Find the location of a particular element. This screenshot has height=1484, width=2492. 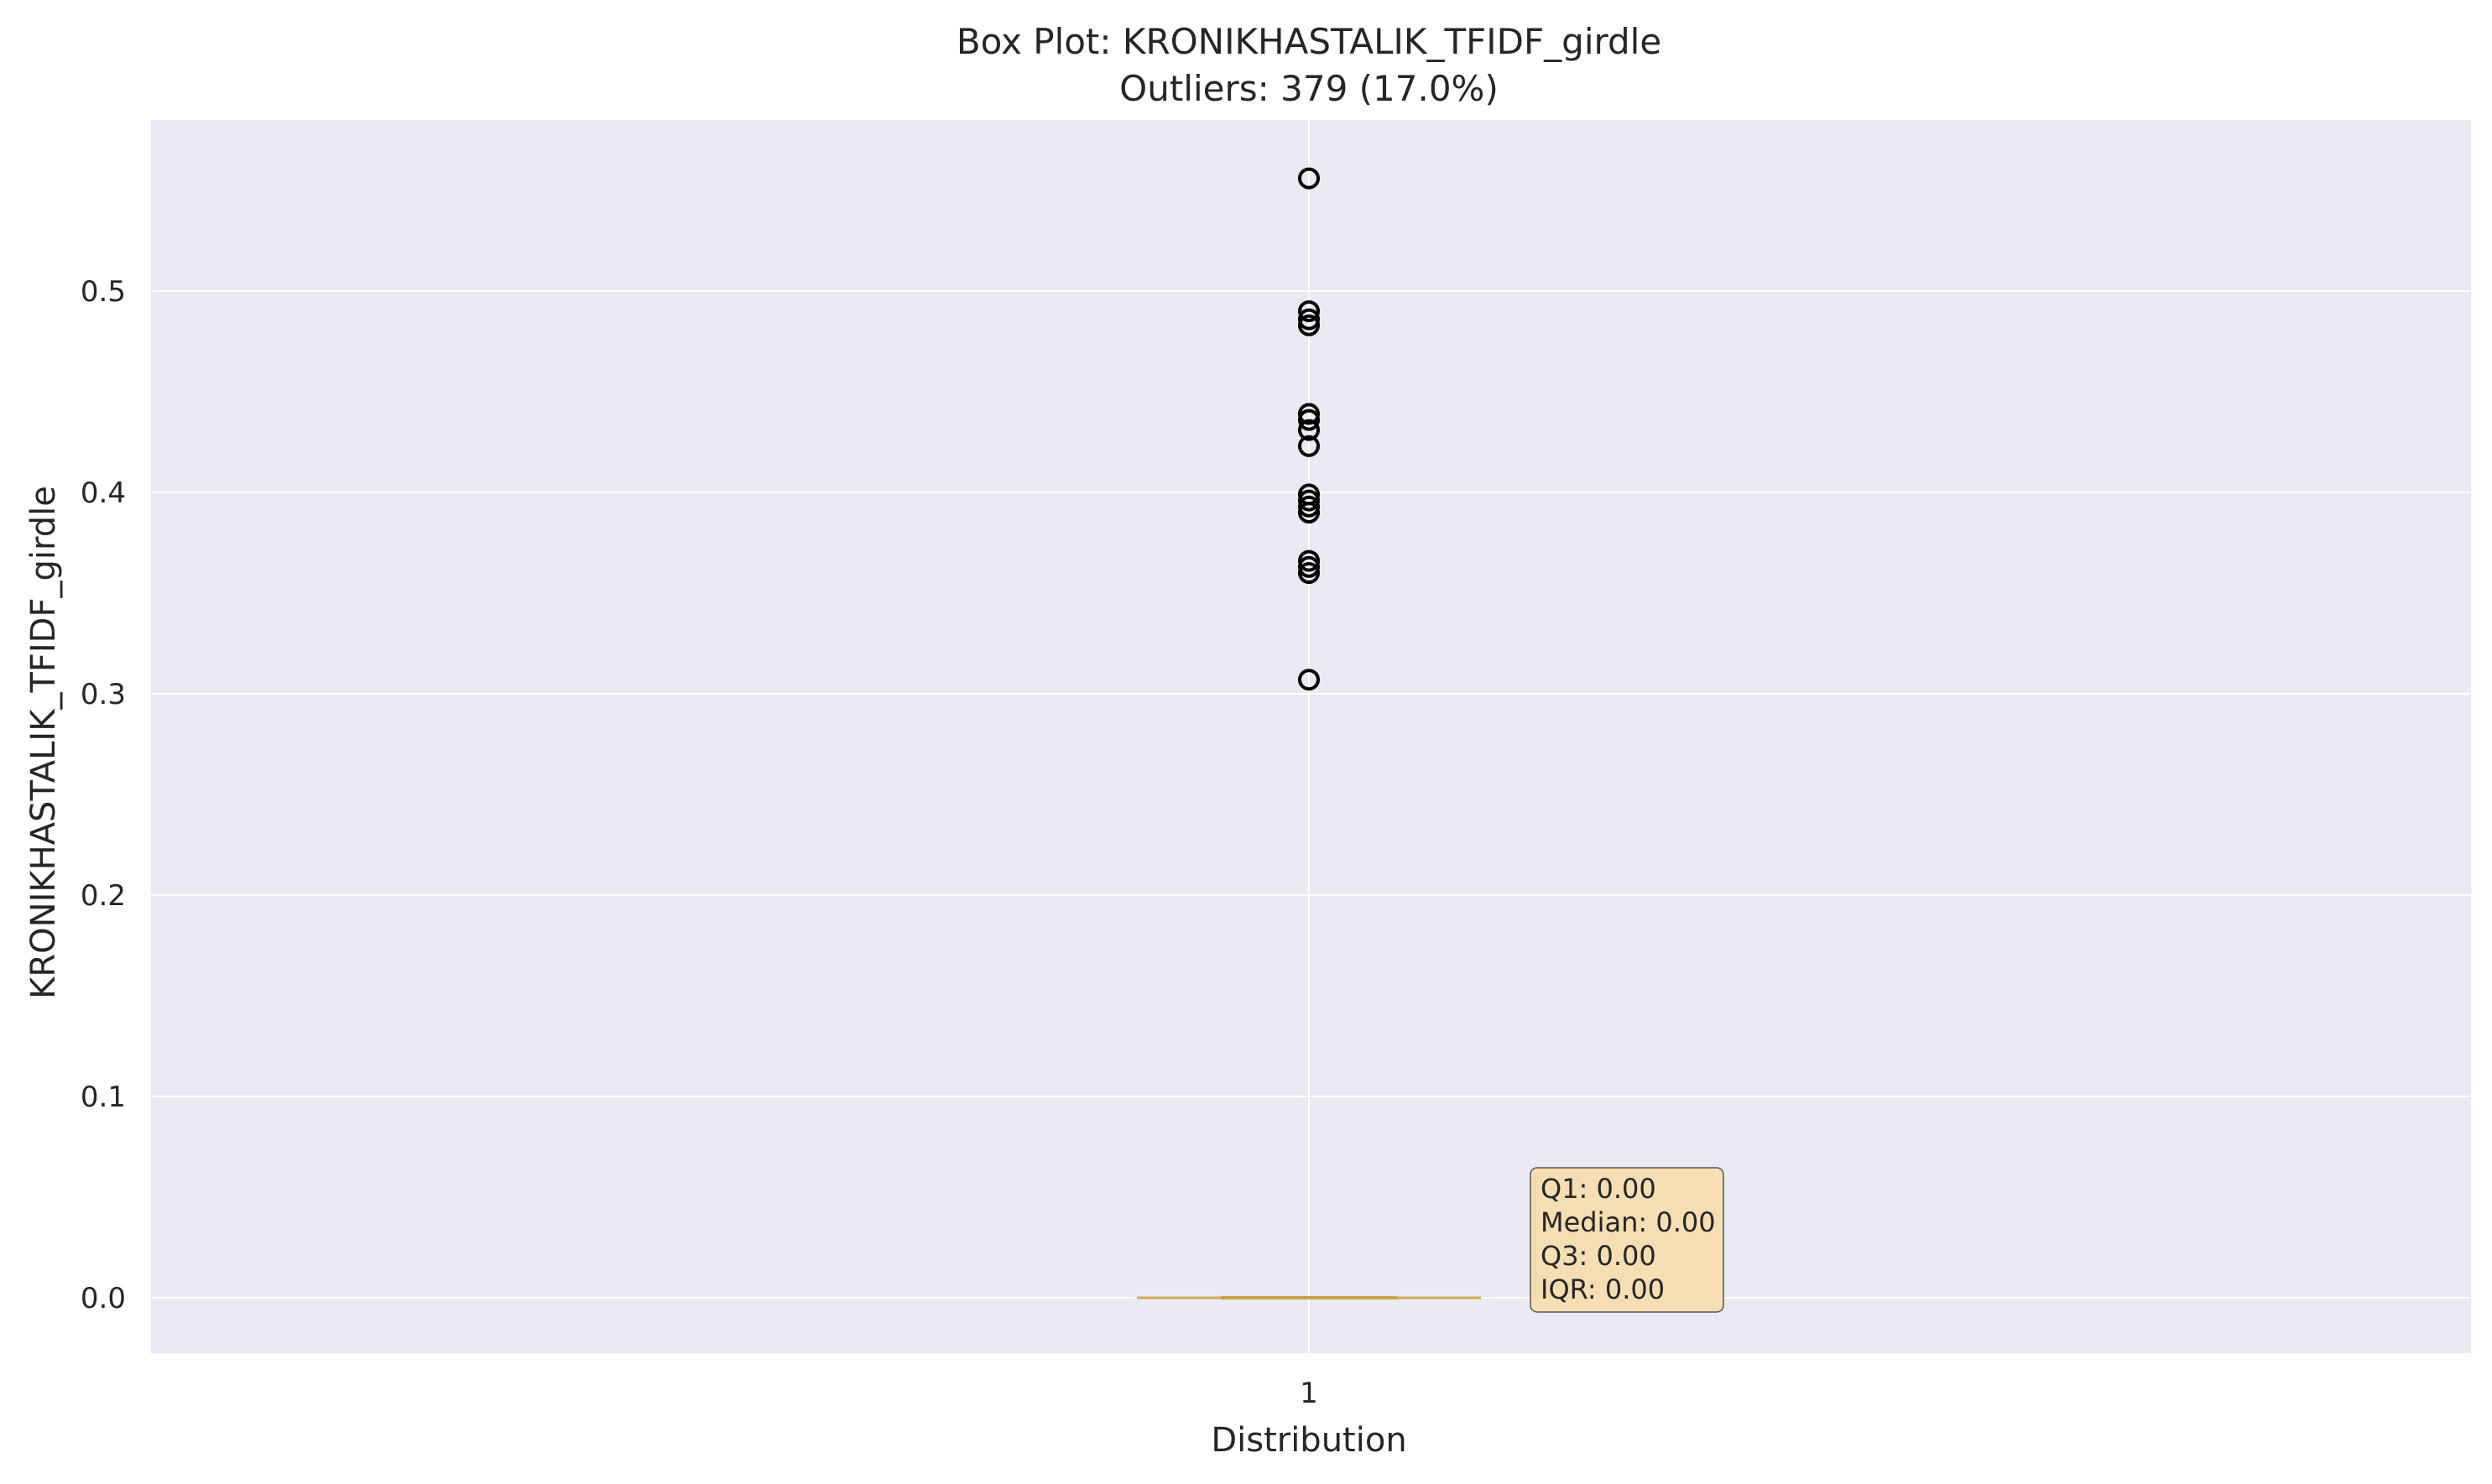

y-tick-label: 0.0 is located at coordinates (103, 1298).